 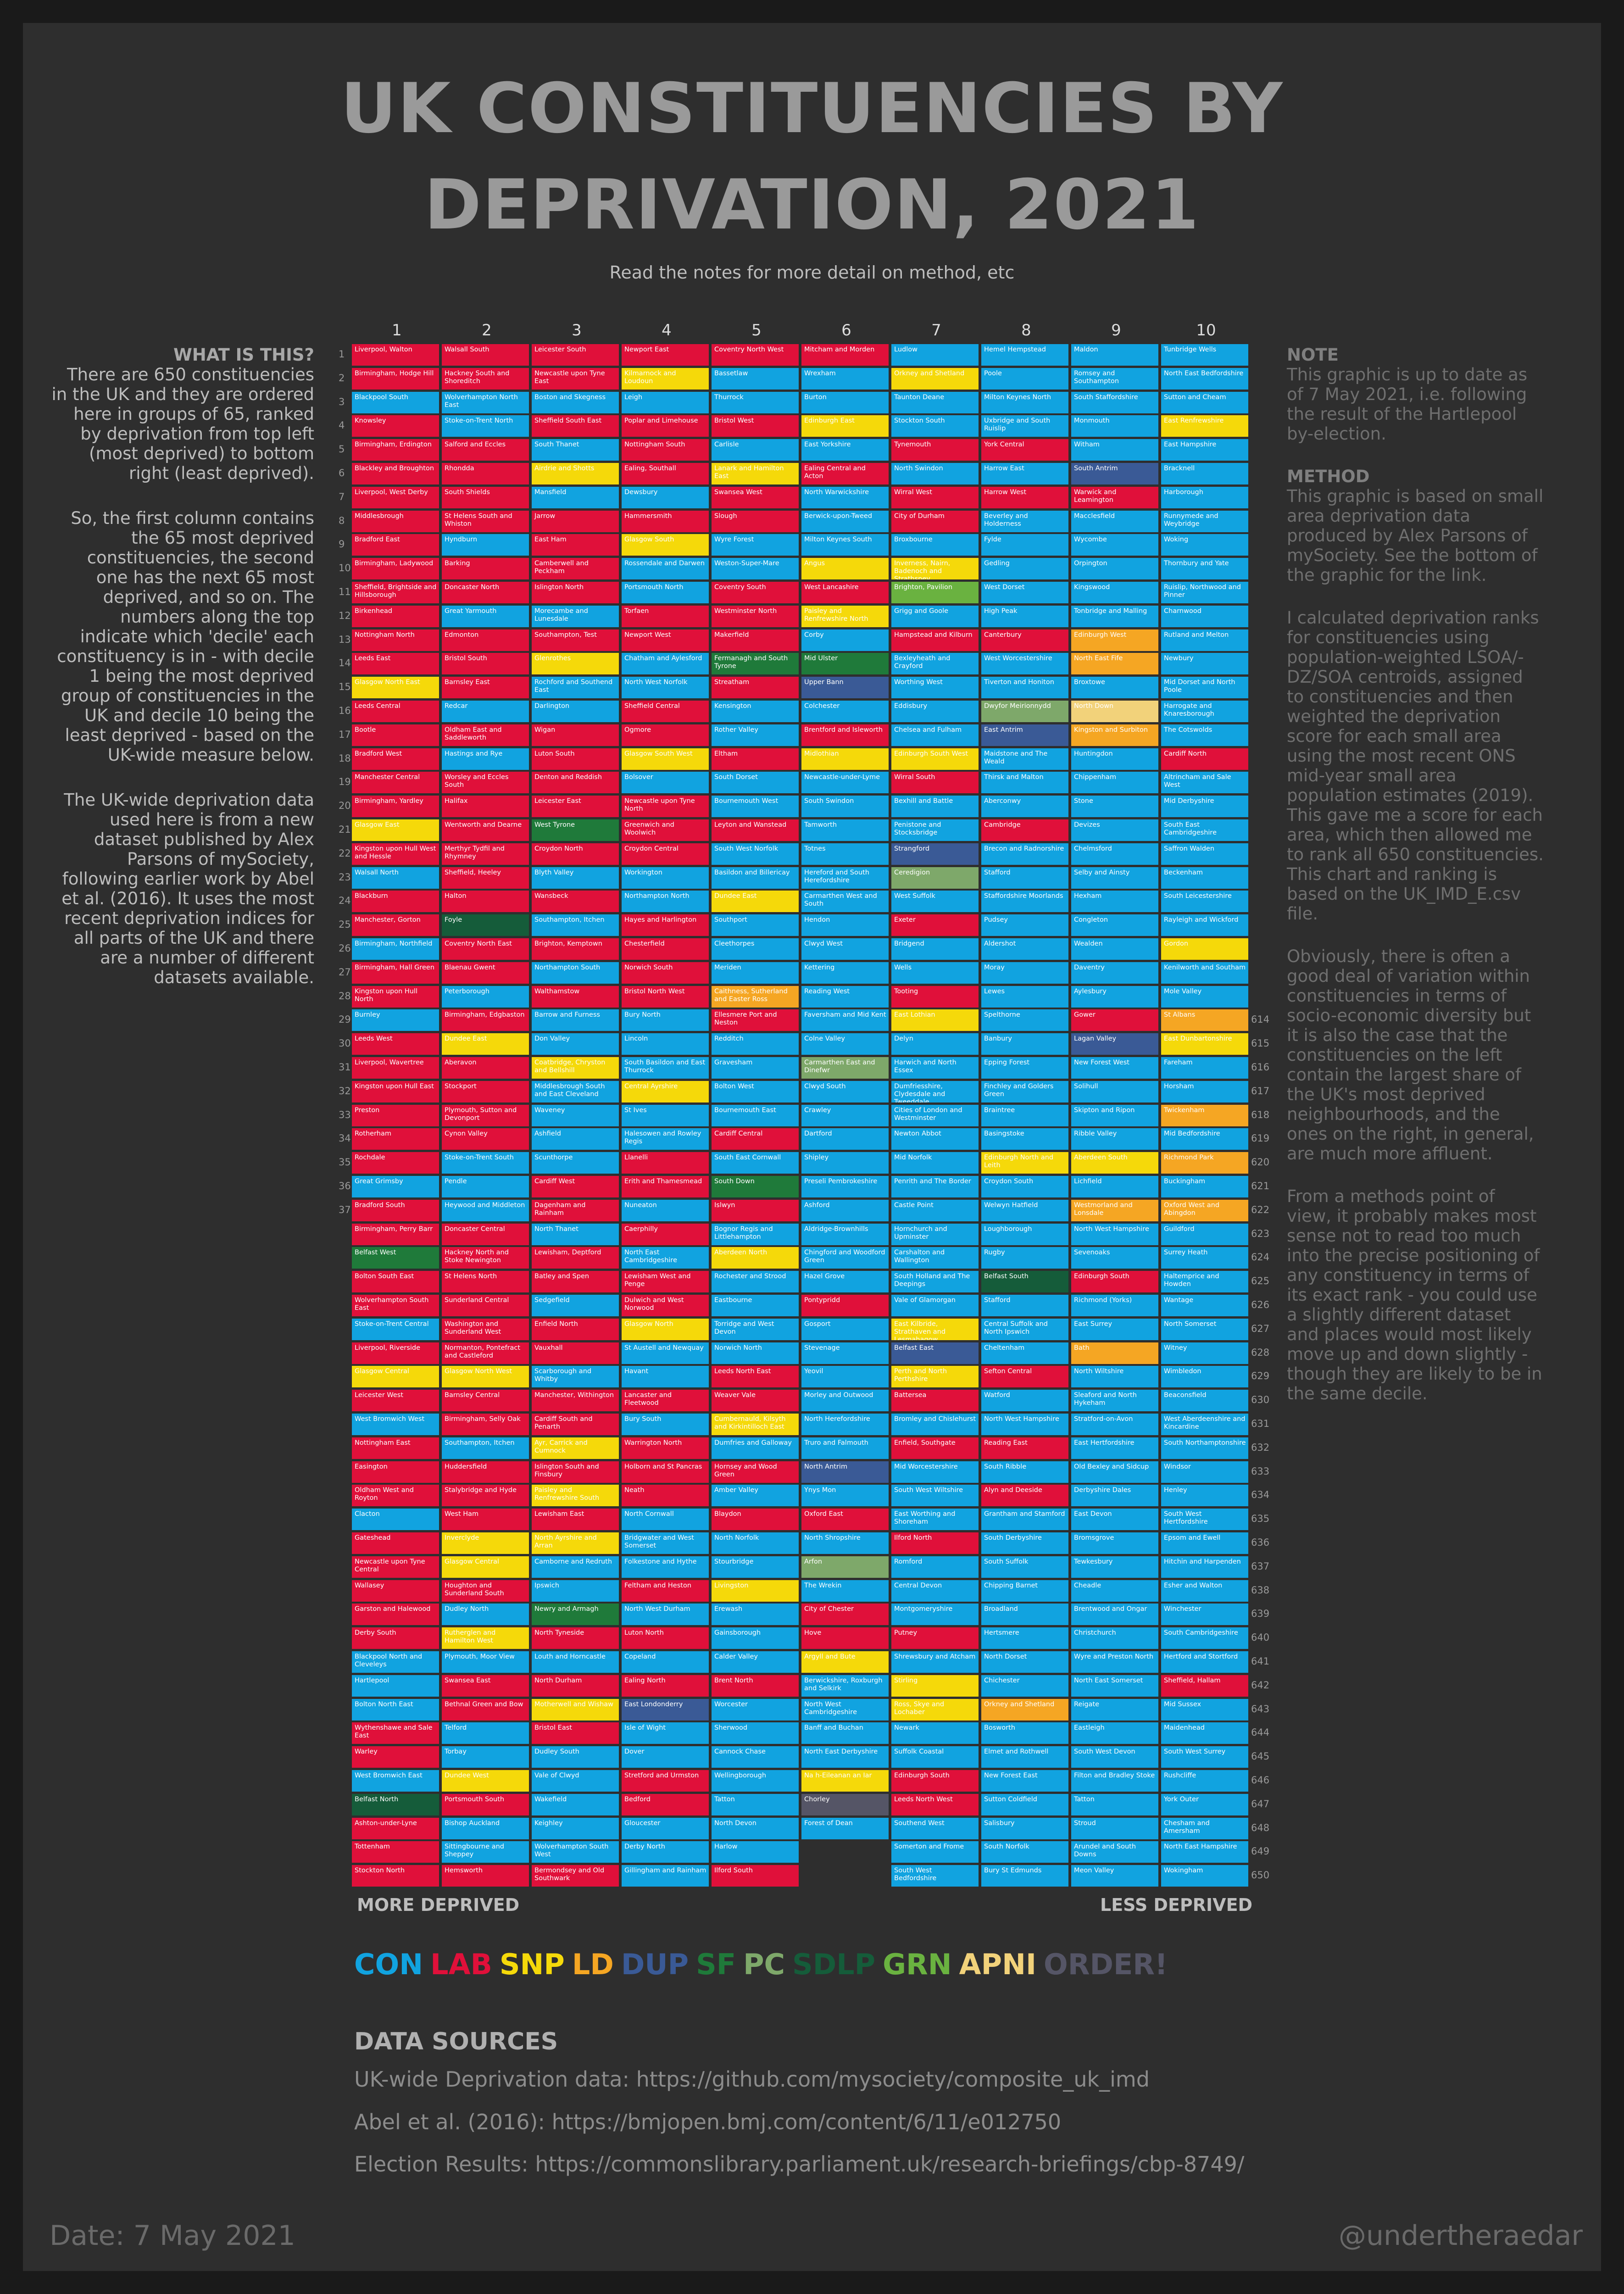 What do you see at coordinates (755, 1591) in the screenshot?
I see `constituency-cell: Livingston` at bounding box center [755, 1591].